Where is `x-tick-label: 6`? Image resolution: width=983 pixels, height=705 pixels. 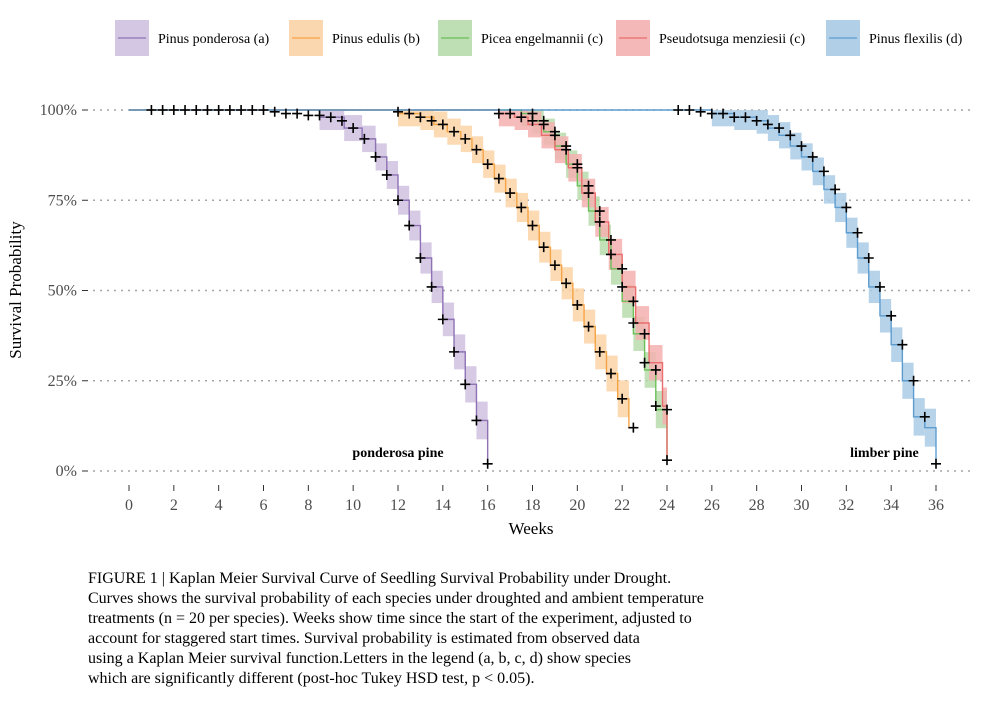
x-tick-label: 6 is located at coordinates (264, 505).